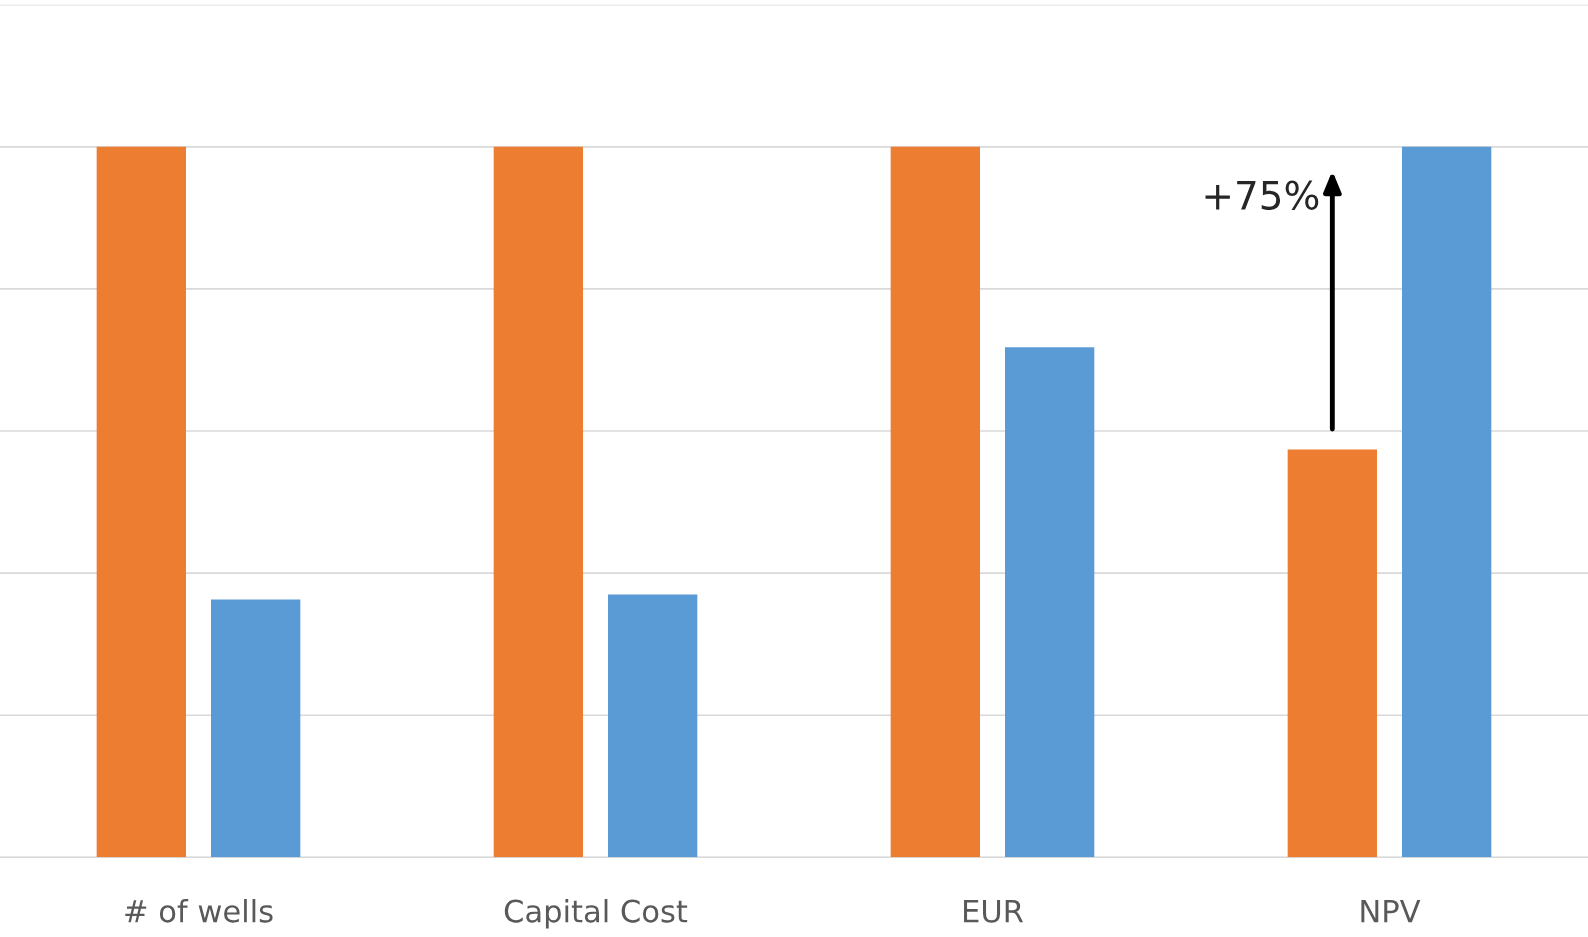  What do you see at coordinates (199, 911) in the screenshot?
I see `x-tick-label: # of wells` at bounding box center [199, 911].